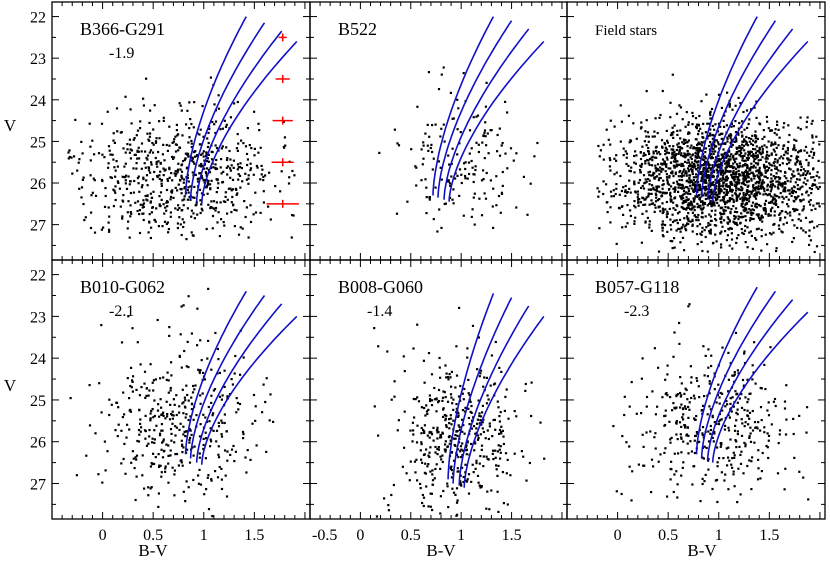  I want to click on isochrone-line, so click(227, 111).